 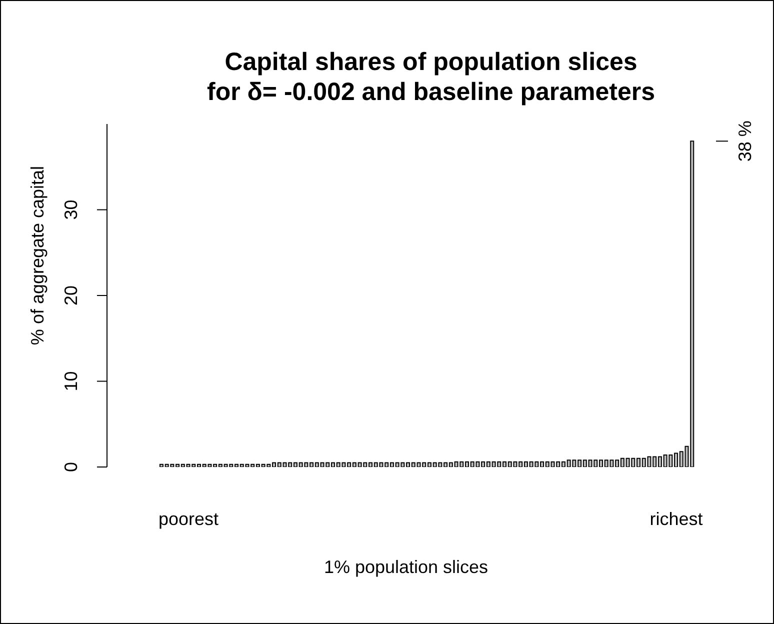 What do you see at coordinates (71, 295) in the screenshot?
I see `y-tick-label: 20` at bounding box center [71, 295].